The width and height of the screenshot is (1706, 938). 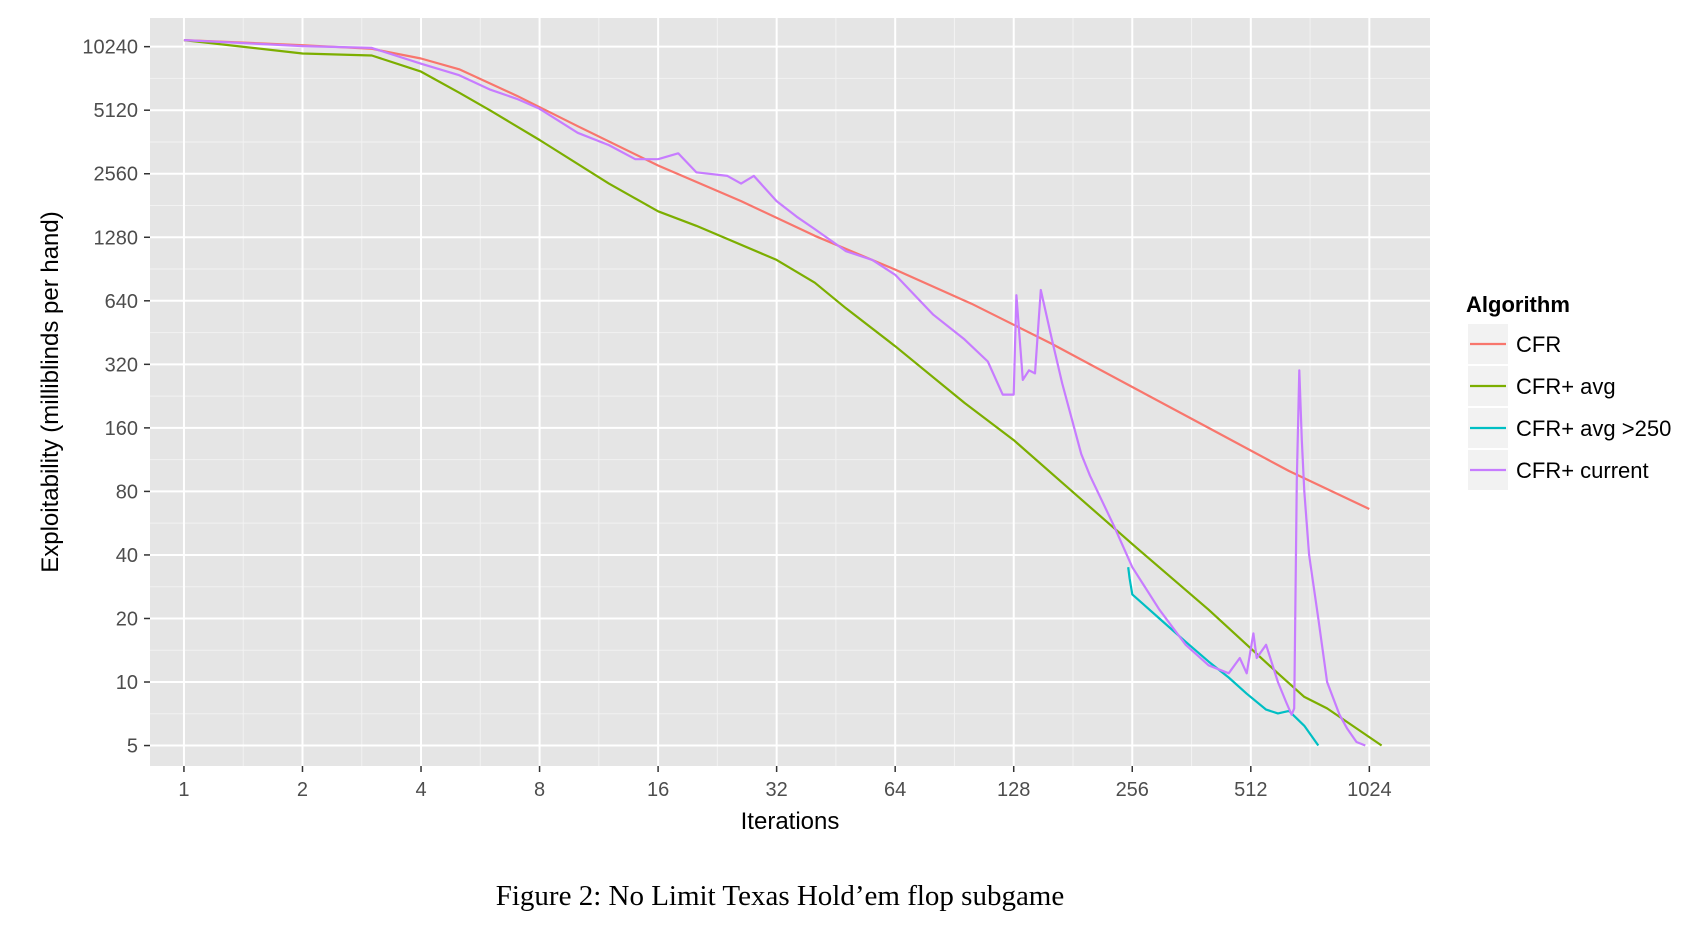 What do you see at coordinates (1538, 344) in the screenshot?
I see `legend-label: CFR` at bounding box center [1538, 344].